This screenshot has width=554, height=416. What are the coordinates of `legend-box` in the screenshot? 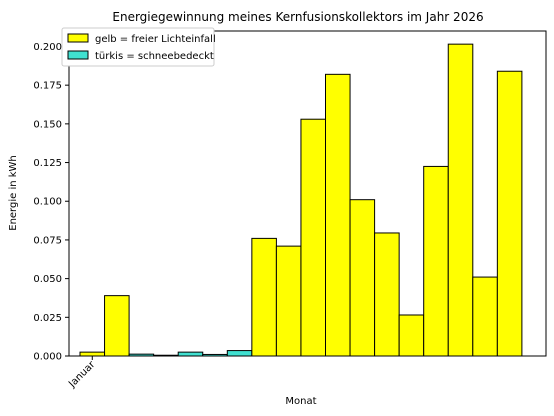 It's located at (138, 47).